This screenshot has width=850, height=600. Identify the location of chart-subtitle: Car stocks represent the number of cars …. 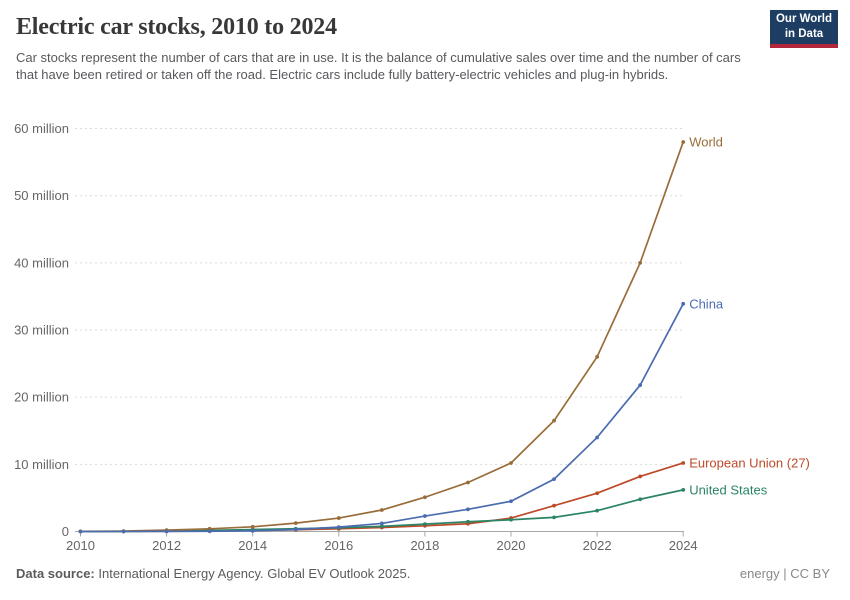
(378, 66).